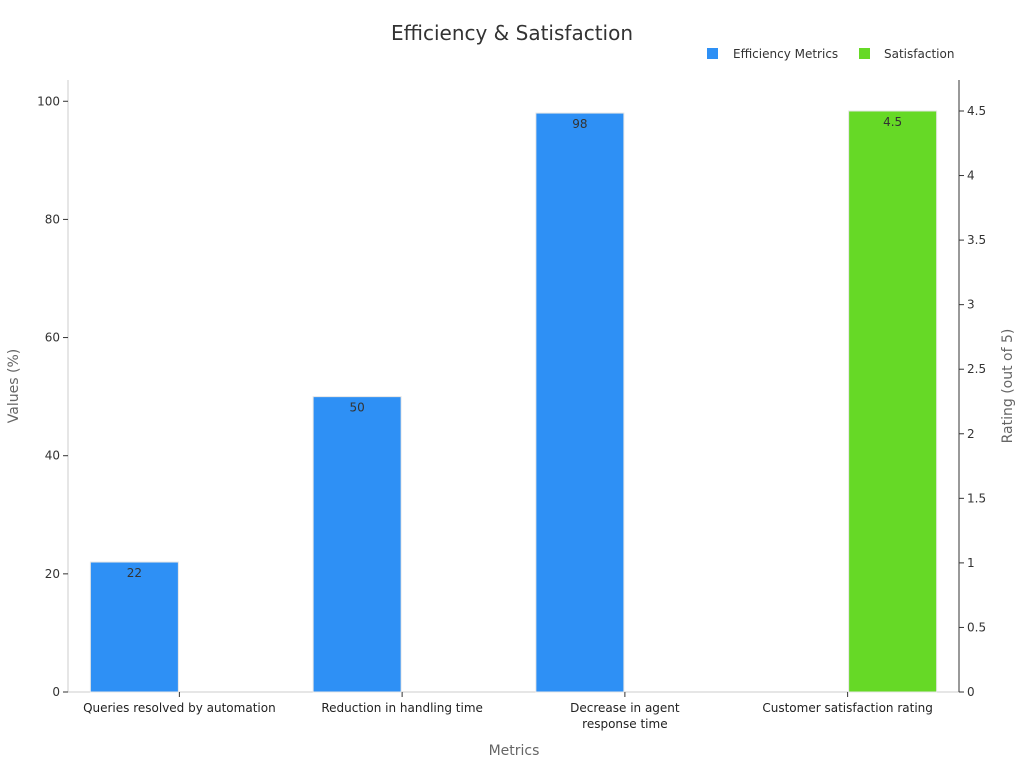  Describe the element at coordinates (971, 305) in the screenshot. I see `y2-tick-label: 3` at that location.